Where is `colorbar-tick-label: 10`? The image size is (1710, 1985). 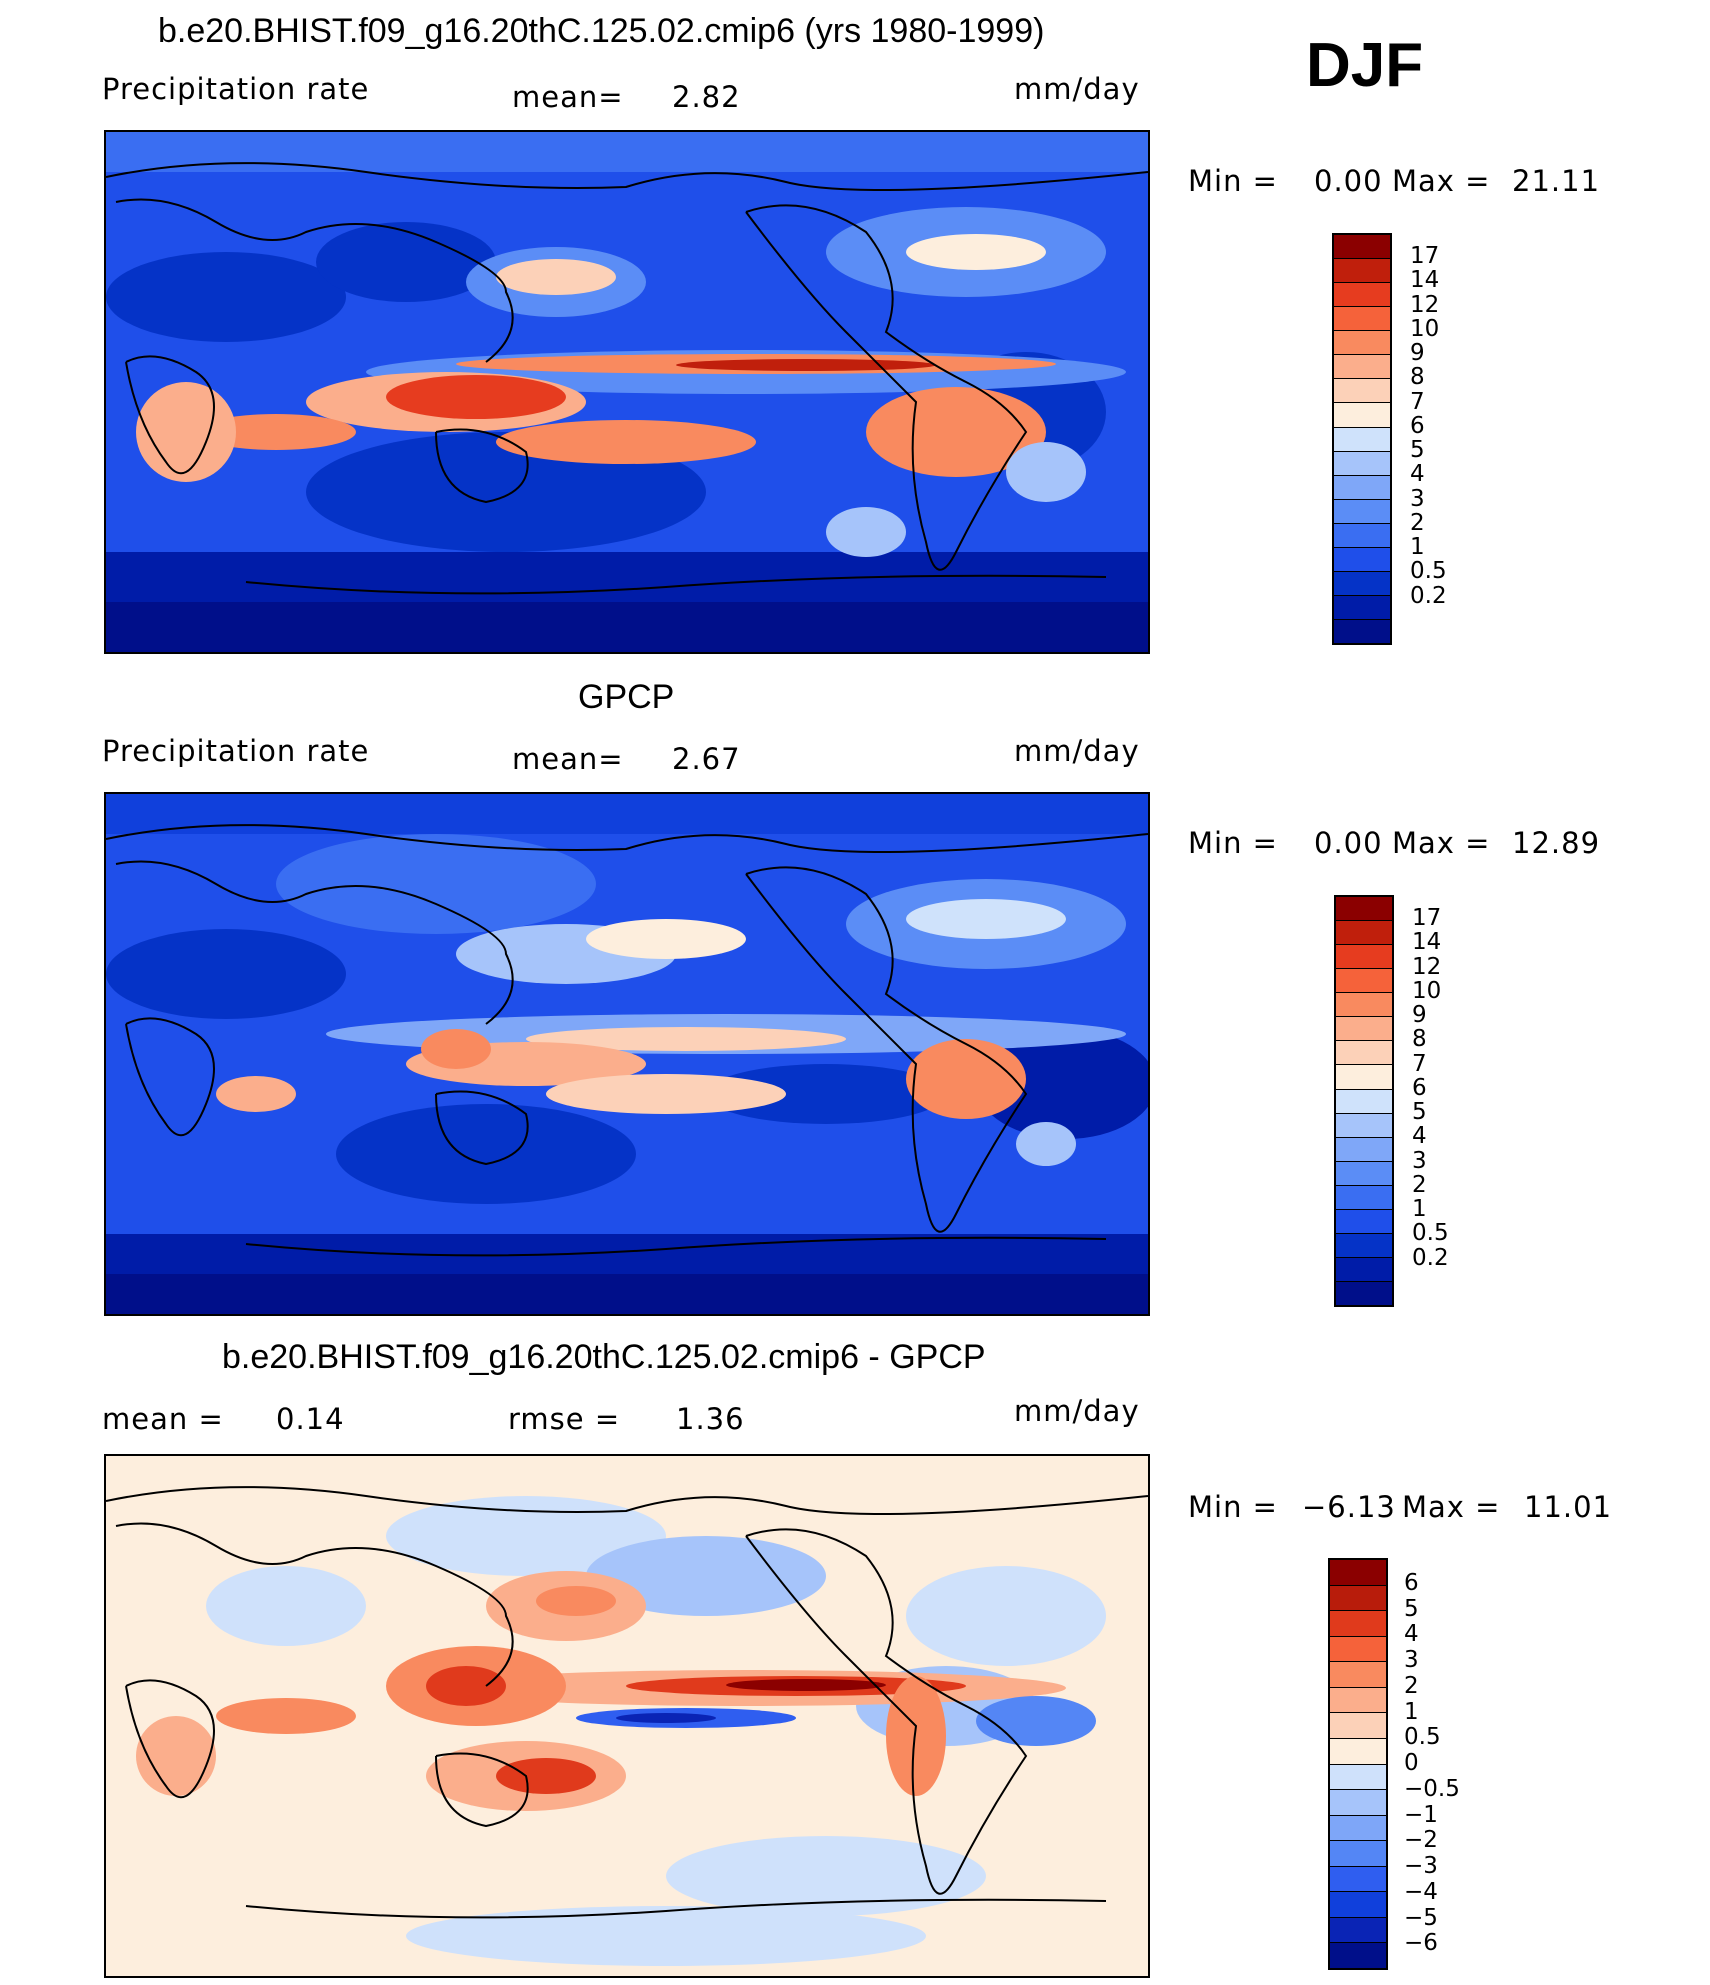
colorbar-tick-label: 10 is located at coordinates (1427, 990).